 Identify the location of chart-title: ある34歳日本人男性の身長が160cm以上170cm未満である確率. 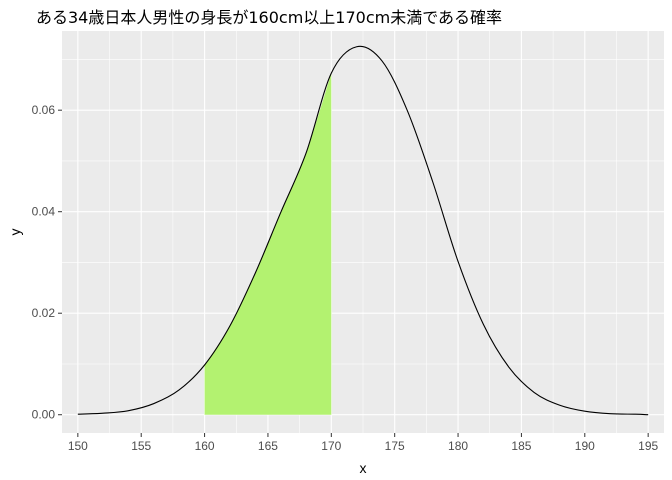
(269, 17).